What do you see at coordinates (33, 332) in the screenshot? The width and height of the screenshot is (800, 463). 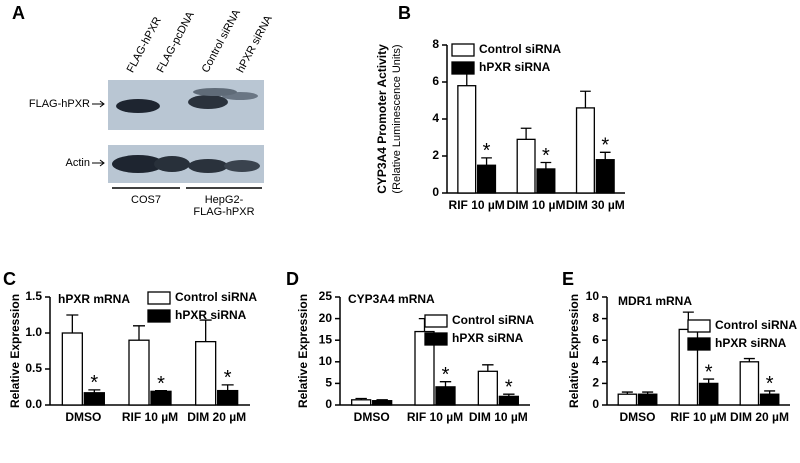 I see `y-tick-label: 1.0` at bounding box center [33, 332].